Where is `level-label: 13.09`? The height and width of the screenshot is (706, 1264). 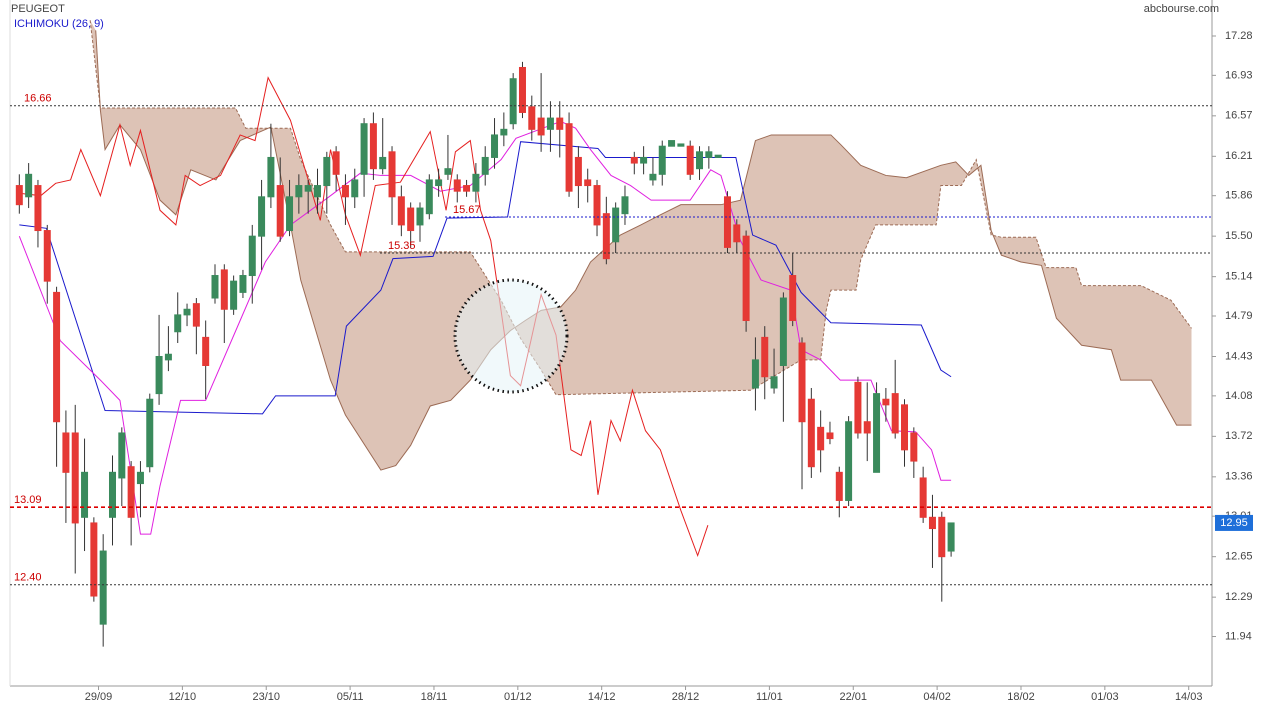 level-label: 13.09 is located at coordinates (28, 500).